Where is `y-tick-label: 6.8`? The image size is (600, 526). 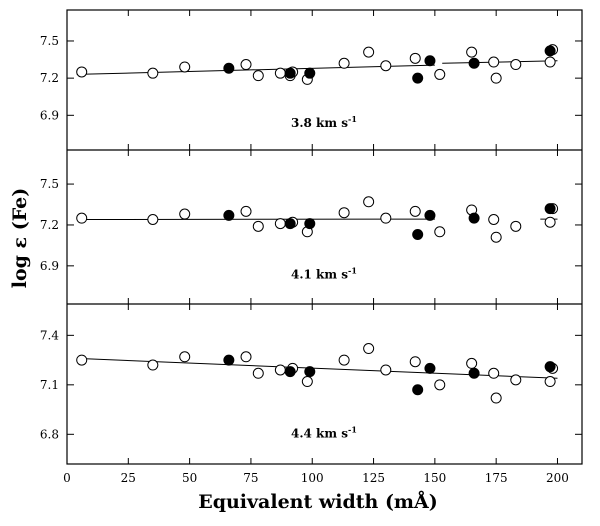
y-tick-label: 6.8 is located at coordinates (49, 434).